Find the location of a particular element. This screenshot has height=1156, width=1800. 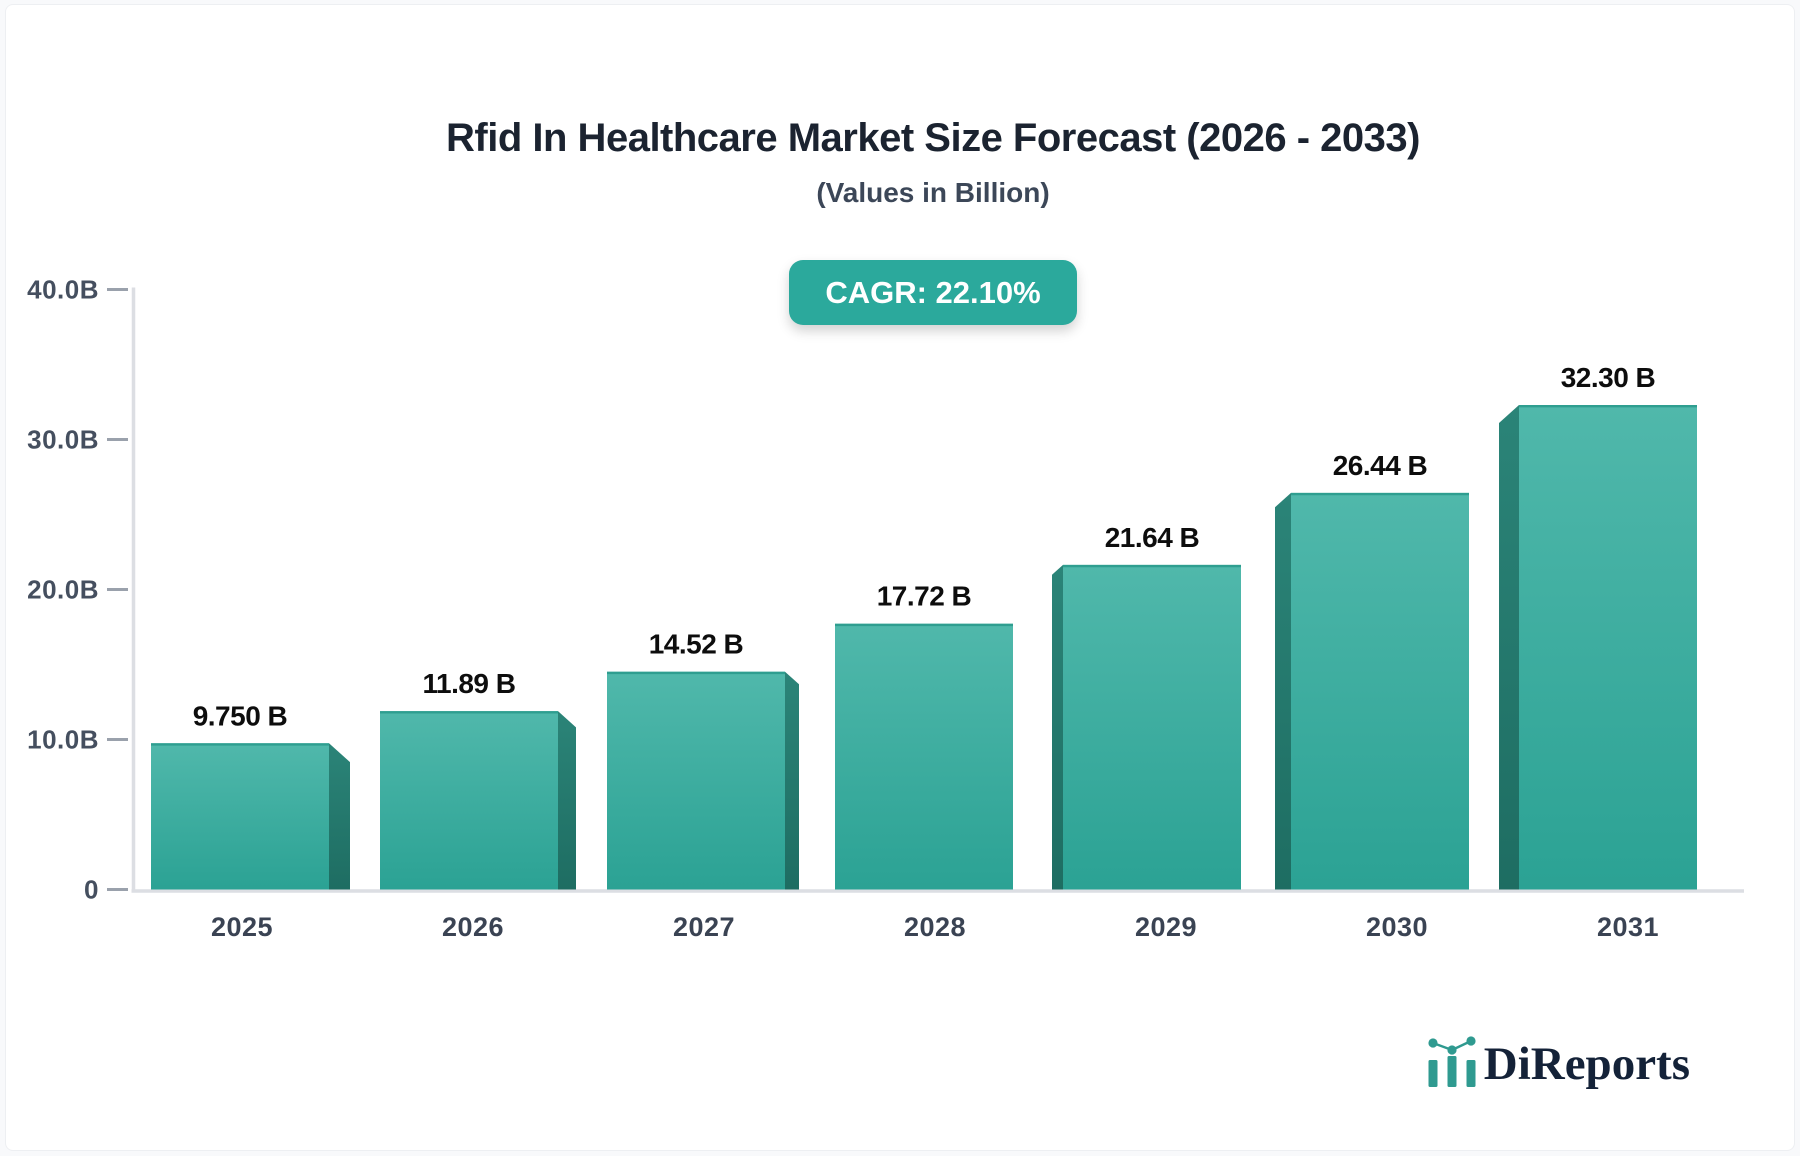

bar-value-label-2030: 26.44 B is located at coordinates (1380, 465).